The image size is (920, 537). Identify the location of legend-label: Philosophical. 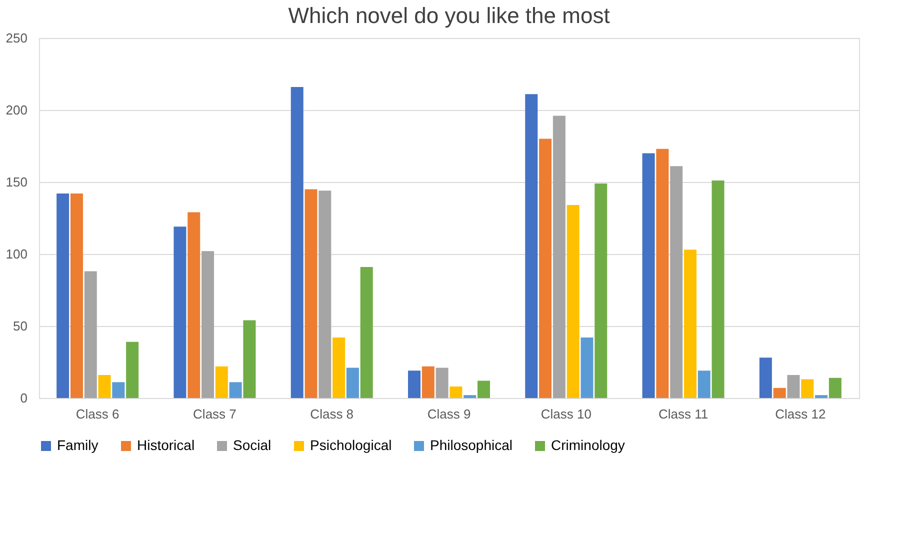
(471, 445).